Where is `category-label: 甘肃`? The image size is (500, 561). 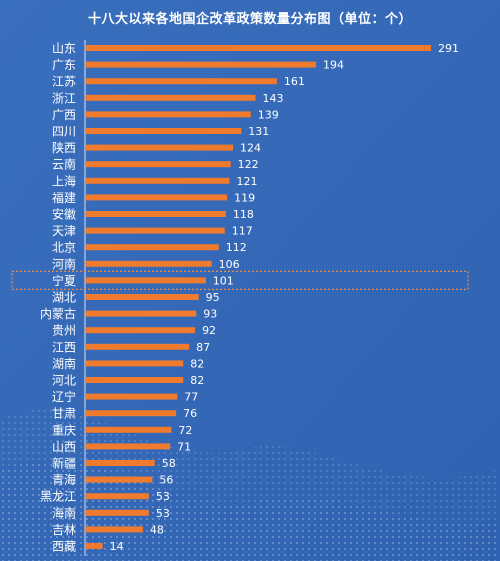
category-label: 甘肃 is located at coordinates (64, 414).